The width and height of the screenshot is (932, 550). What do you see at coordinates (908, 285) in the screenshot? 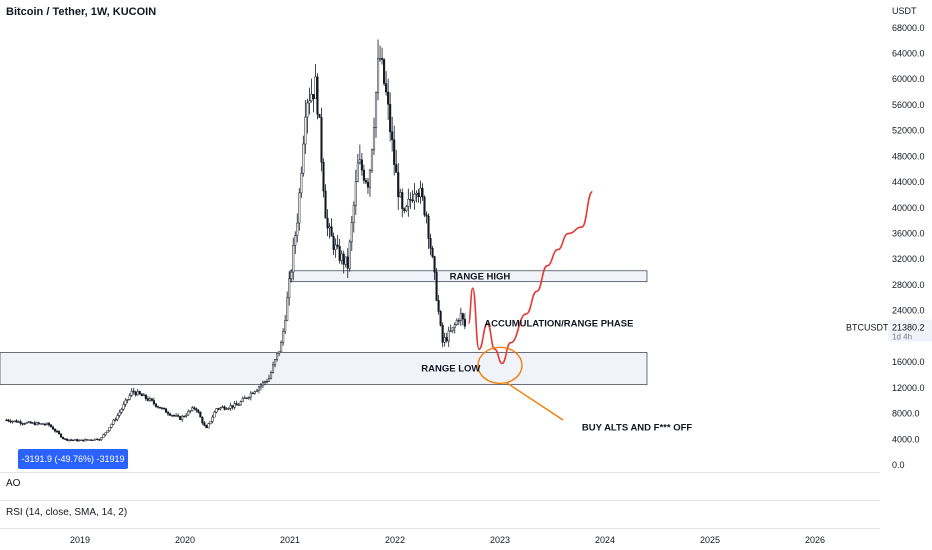
I see `y-tick-label: 28000.0` at bounding box center [908, 285].